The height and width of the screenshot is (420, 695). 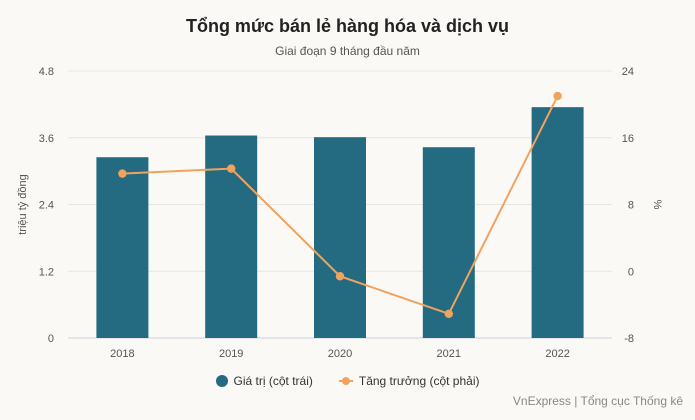 I want to click on source-credit: VnExpress | Tổng cục Thống kê, so click(x=597, y=401).